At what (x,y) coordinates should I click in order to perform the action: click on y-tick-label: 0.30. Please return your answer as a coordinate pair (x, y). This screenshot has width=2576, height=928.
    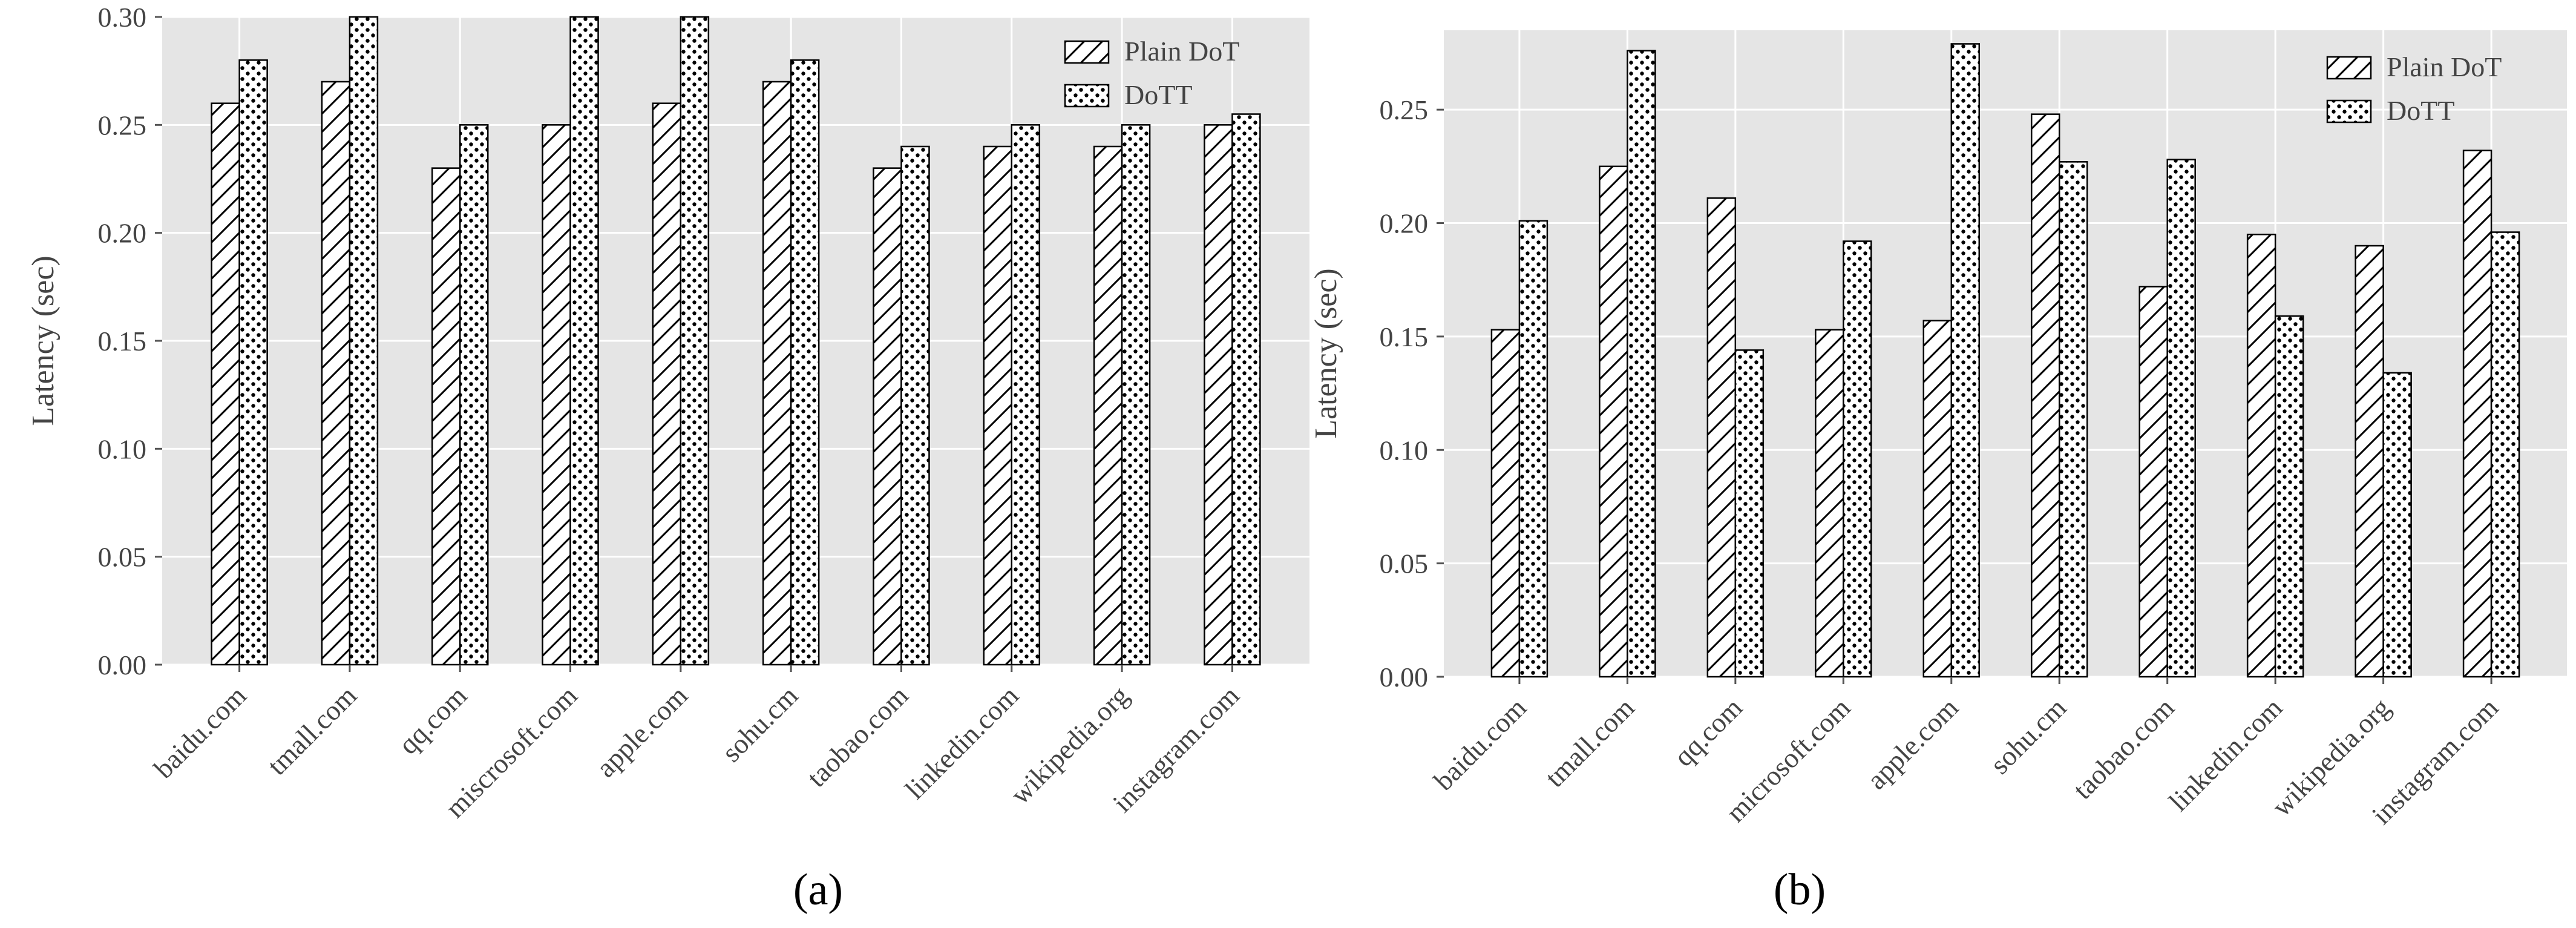
    Looking at the image, I should click on (122, 17).